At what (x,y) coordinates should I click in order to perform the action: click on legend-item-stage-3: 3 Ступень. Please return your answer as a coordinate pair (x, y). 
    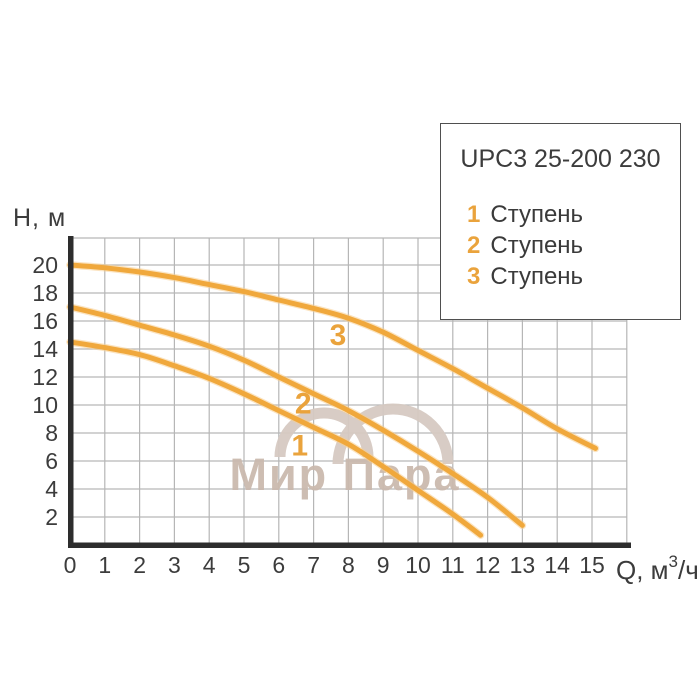
    Looking at the image, I should click on (573, 276).